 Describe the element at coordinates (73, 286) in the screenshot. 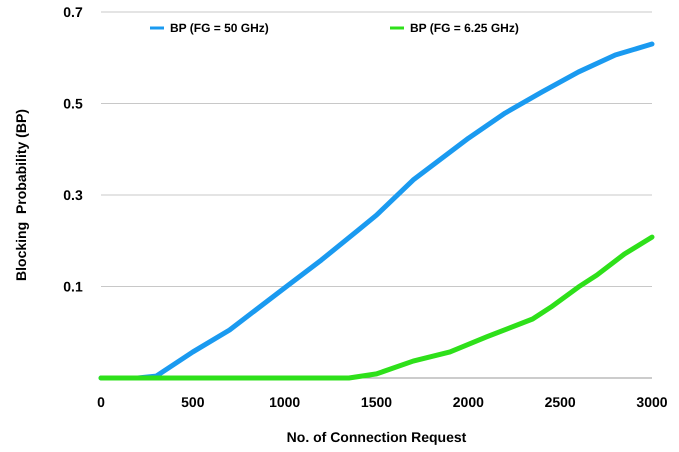

I see `y-tick-label: 0.1` at that location.